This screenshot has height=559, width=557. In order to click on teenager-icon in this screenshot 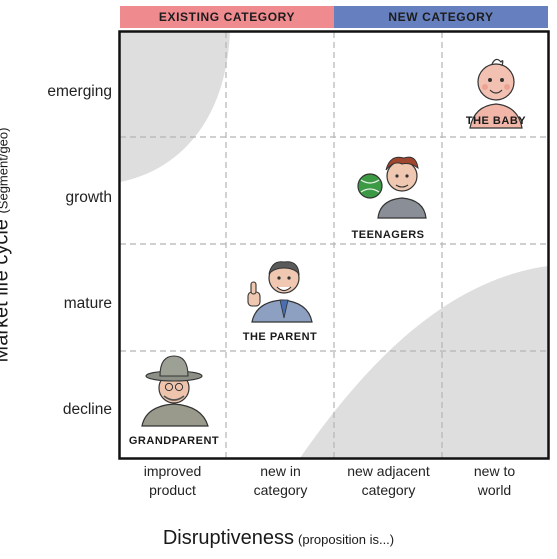, I will do `click(392, 187)`.